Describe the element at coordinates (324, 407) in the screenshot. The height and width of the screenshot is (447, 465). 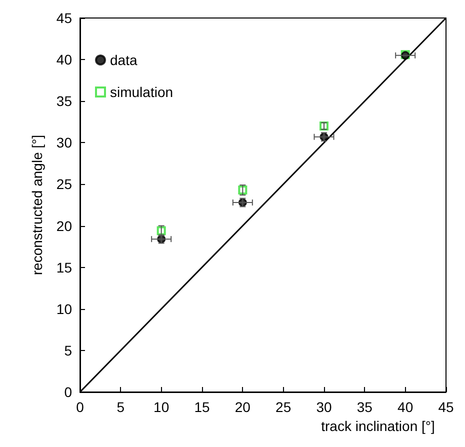
I see `x-tick-label: 30` at that location.